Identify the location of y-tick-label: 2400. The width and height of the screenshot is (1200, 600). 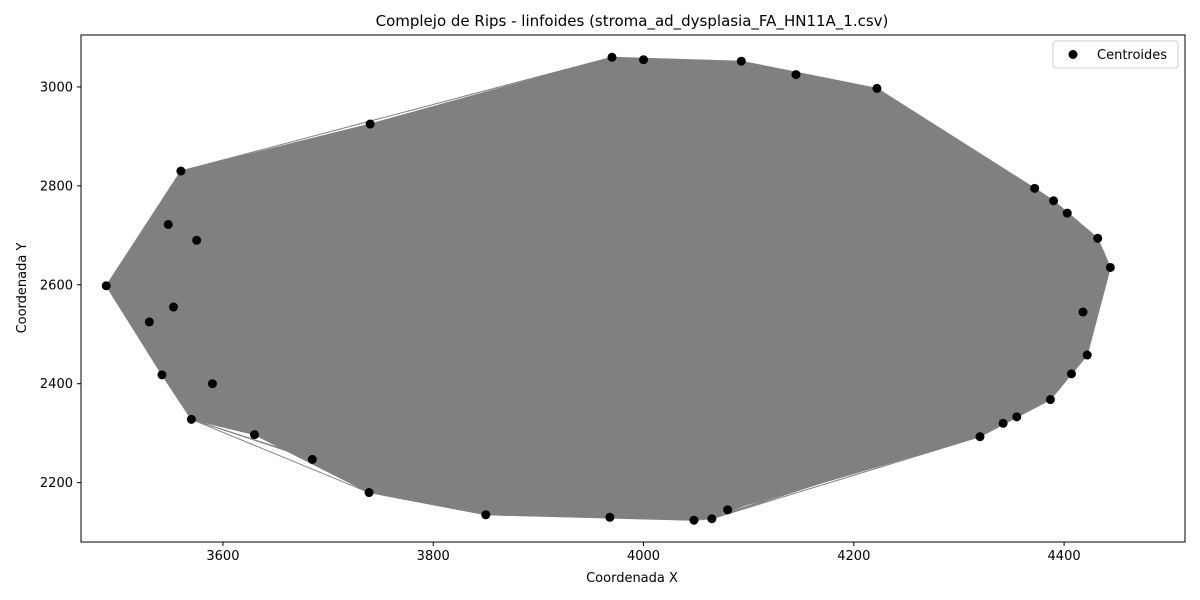
(56, 384).